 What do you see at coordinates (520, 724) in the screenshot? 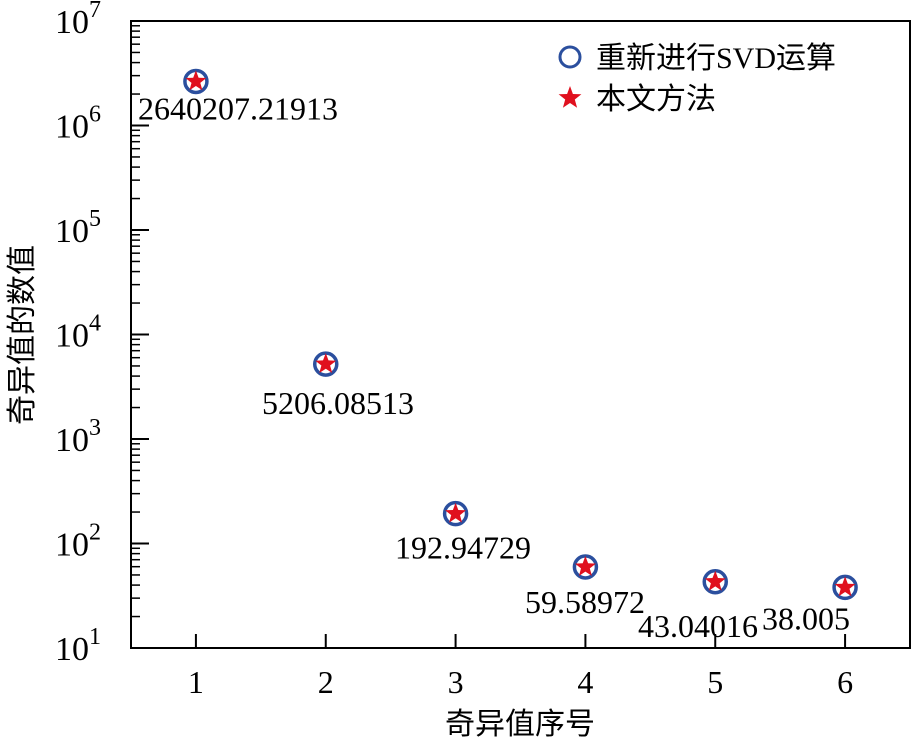
I see `x-axis-label: 奇异值序号` at bounding box center [520, 724].